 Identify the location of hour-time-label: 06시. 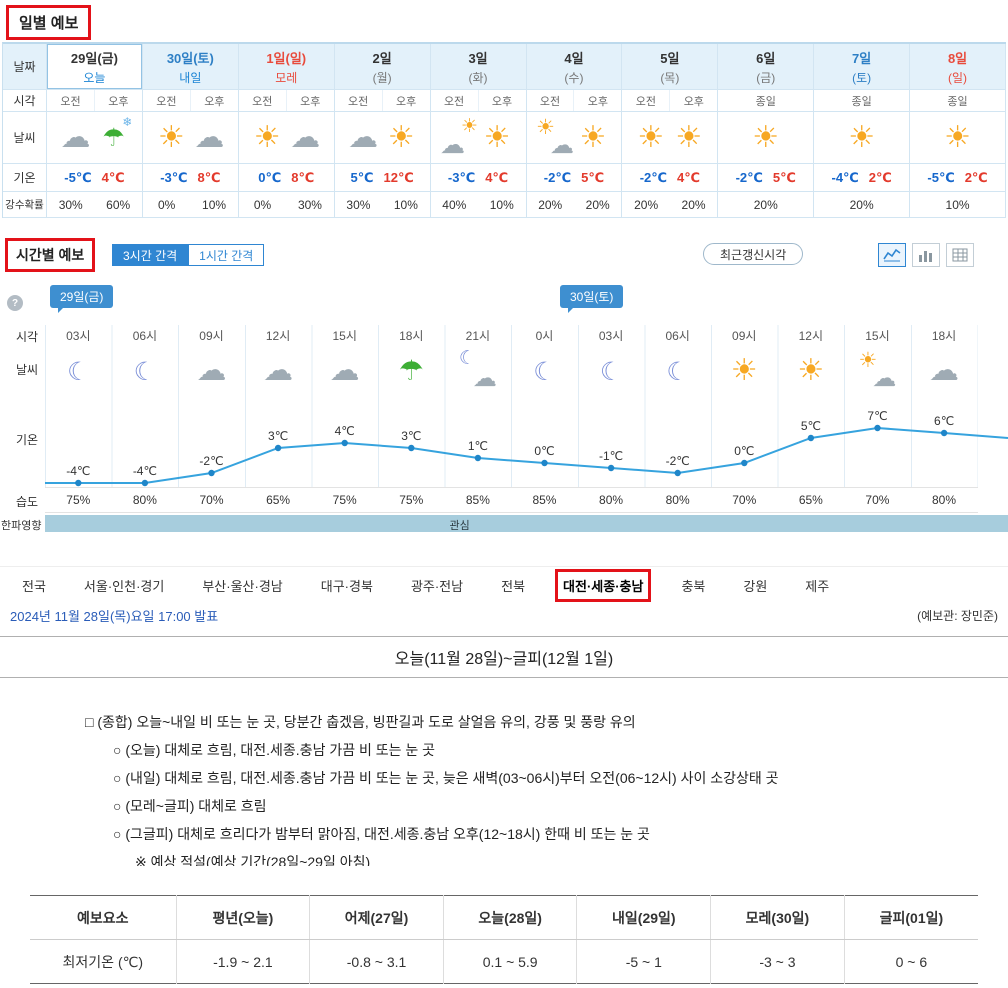
(145, 335).